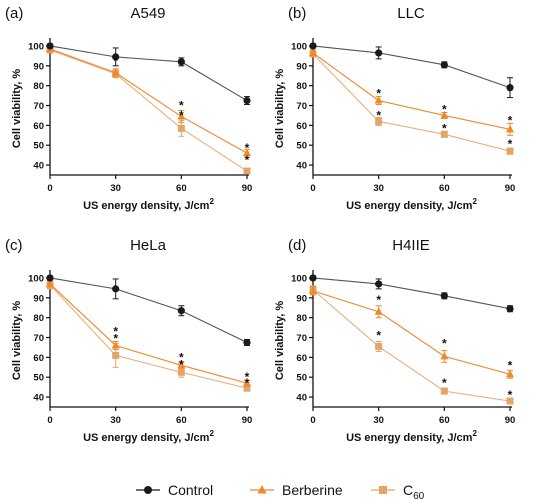 This screenshot has width=550, height=503. What do you see at coordinates (312, 490) in the screenshot?
I see `legend-label-berberine: Berberine` at bounding box center [312, 490].